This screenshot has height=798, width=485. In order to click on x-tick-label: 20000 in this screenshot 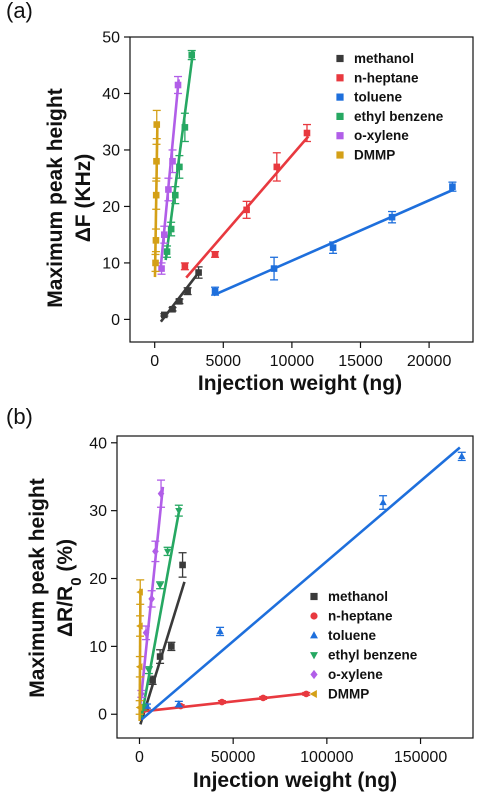, I will do `click(429, 361)`.